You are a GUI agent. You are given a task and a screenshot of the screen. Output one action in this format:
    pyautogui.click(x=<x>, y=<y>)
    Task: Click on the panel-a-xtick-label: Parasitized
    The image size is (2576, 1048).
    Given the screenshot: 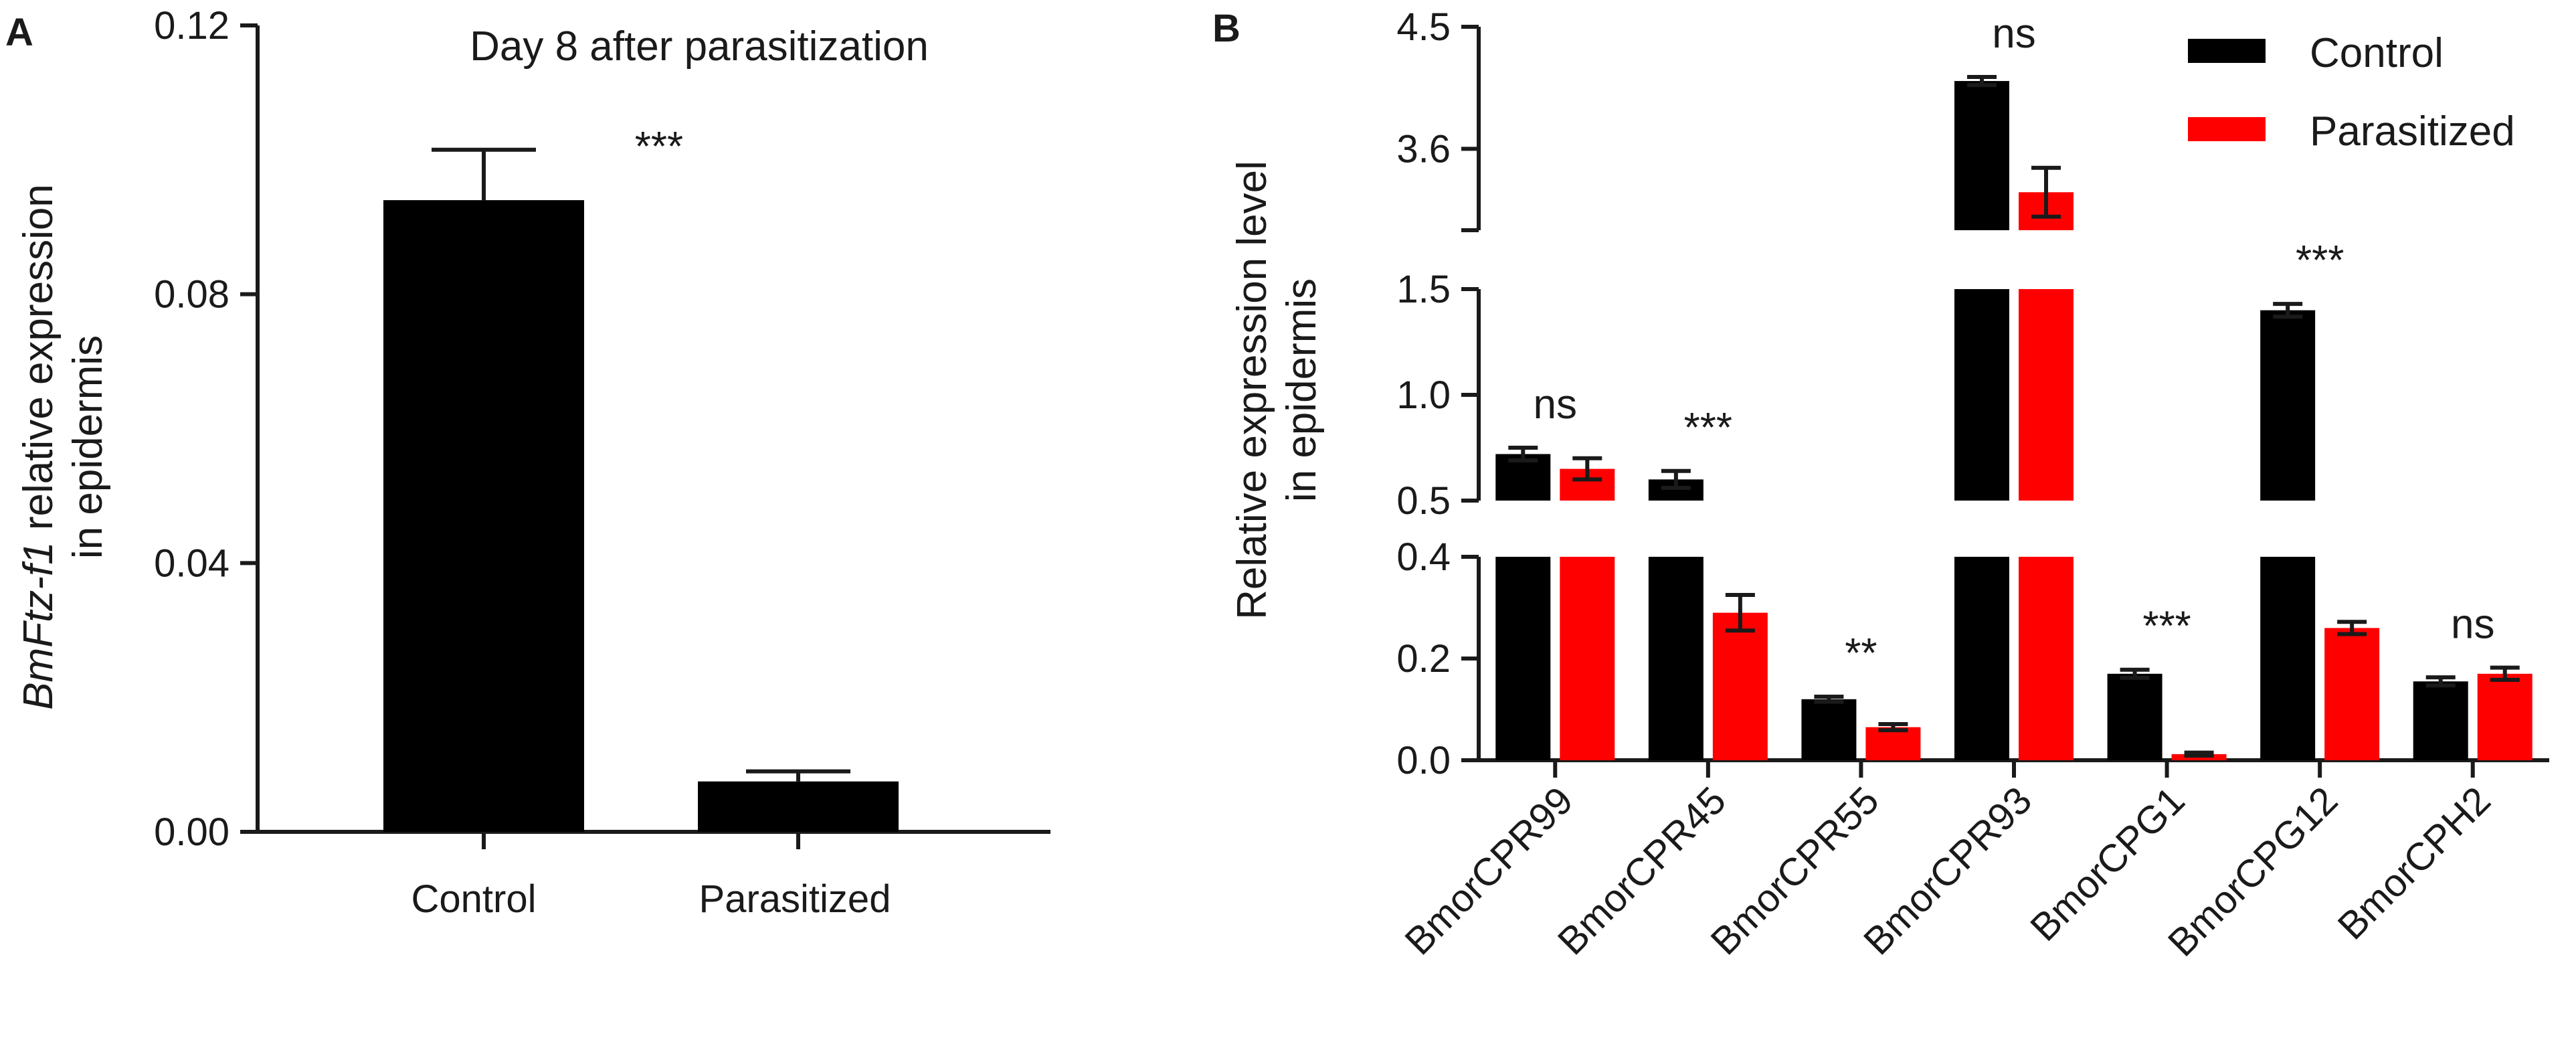 What is the action you would take?
    pyautogui.click(x=795, y=899)
    